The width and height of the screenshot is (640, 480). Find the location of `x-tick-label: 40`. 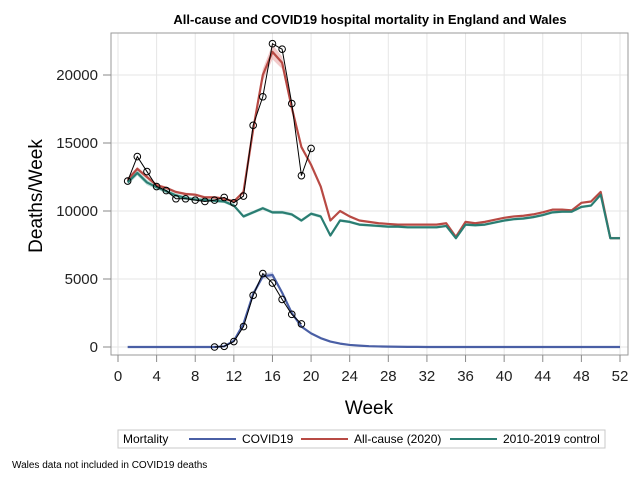

x-tick-label: 40 is located at coordinates (504, 376).